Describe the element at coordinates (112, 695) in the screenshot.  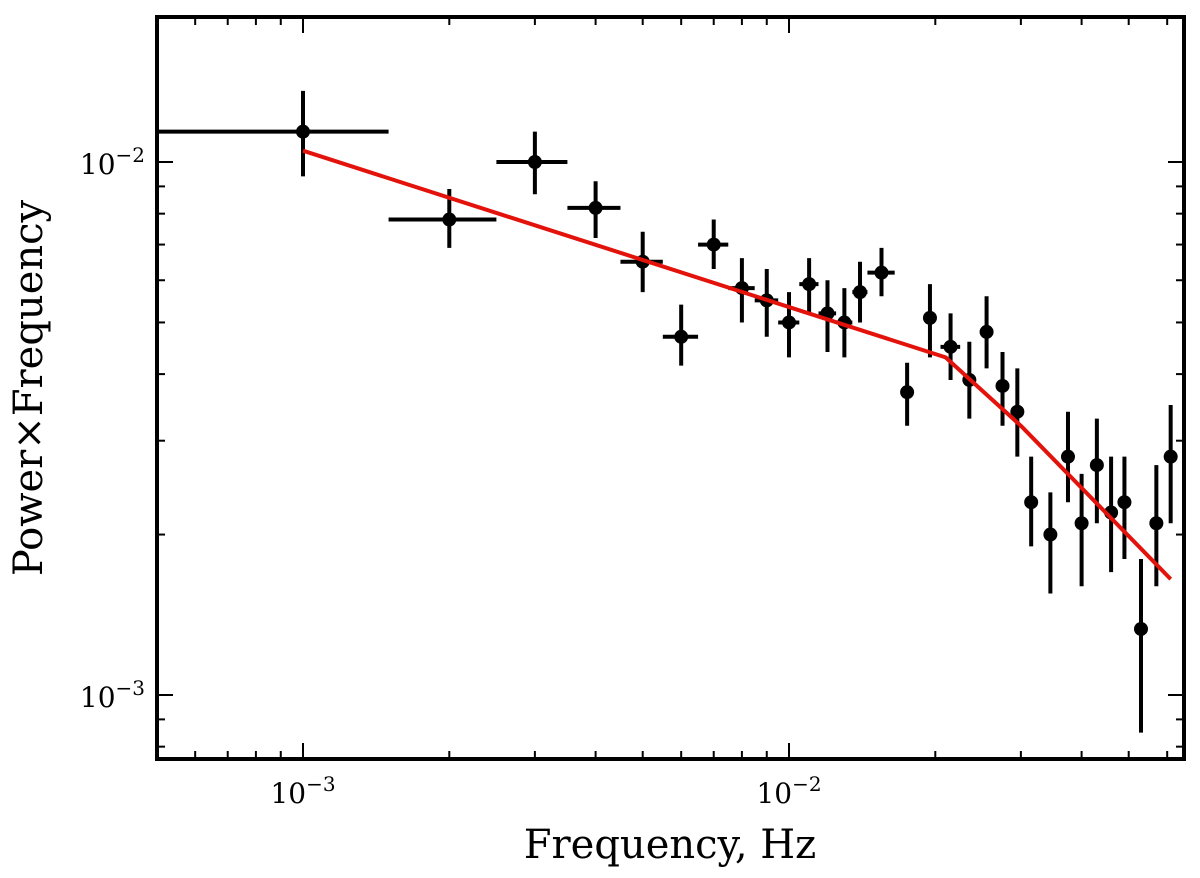
I see `y-tick-label: 10⁻³` at that location.